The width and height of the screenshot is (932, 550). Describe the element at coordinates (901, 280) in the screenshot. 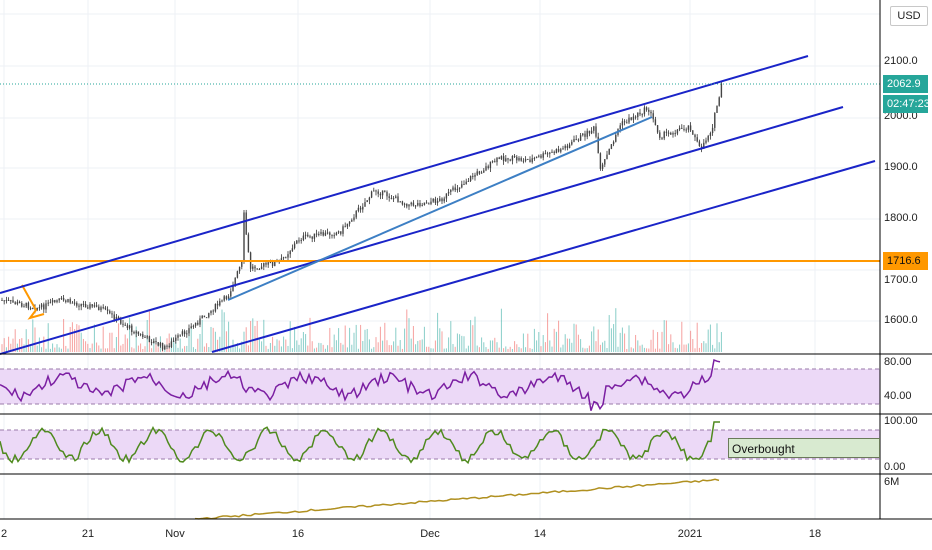

I see `price-label-1700: 1700.0` at that location.